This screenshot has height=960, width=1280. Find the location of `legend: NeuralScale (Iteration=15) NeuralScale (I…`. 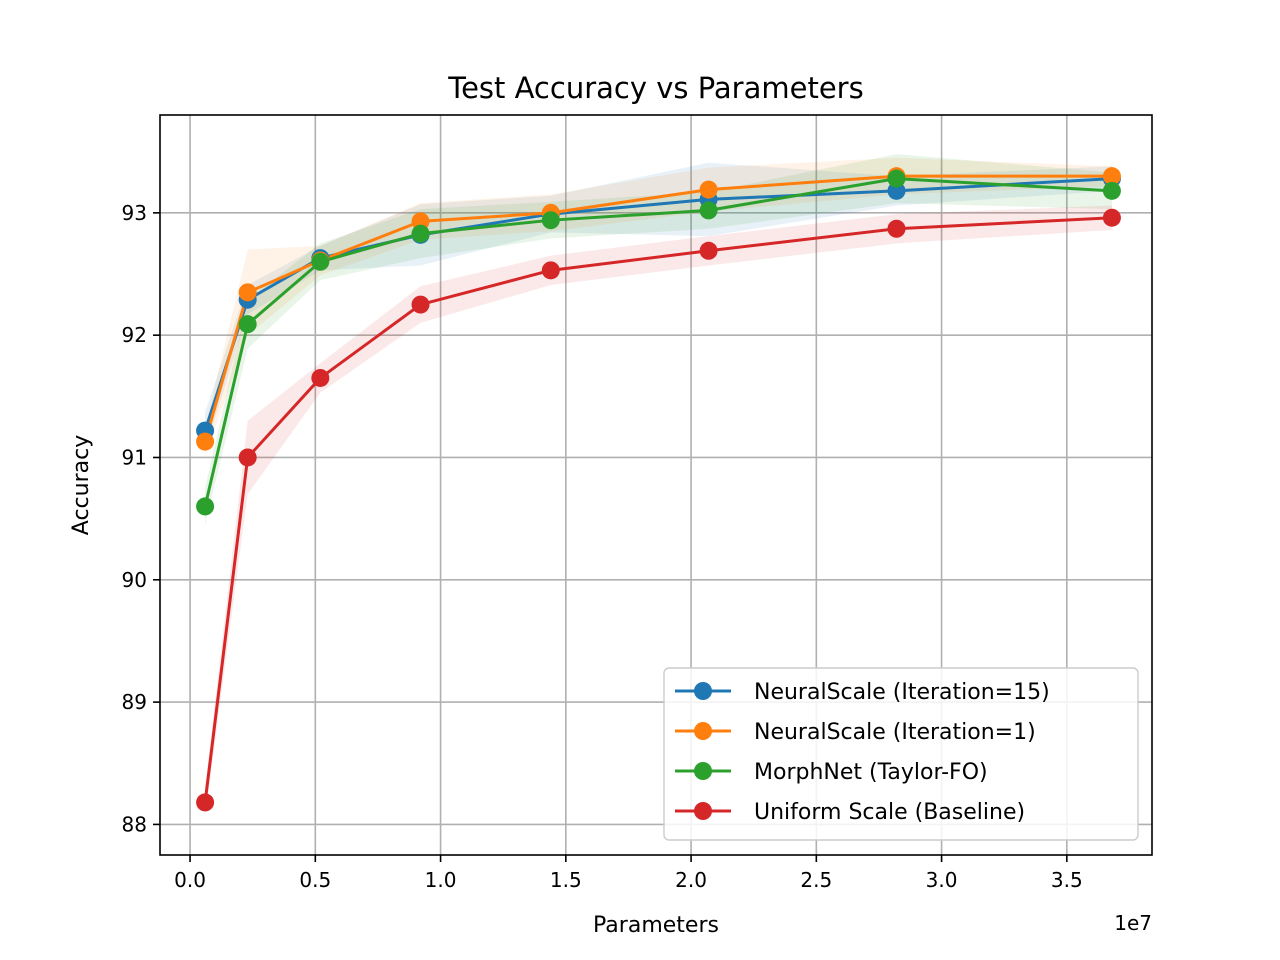

legend: NeuralScale (Iteration=15) NeuralScale (I… is located at coordinates (901, 754).